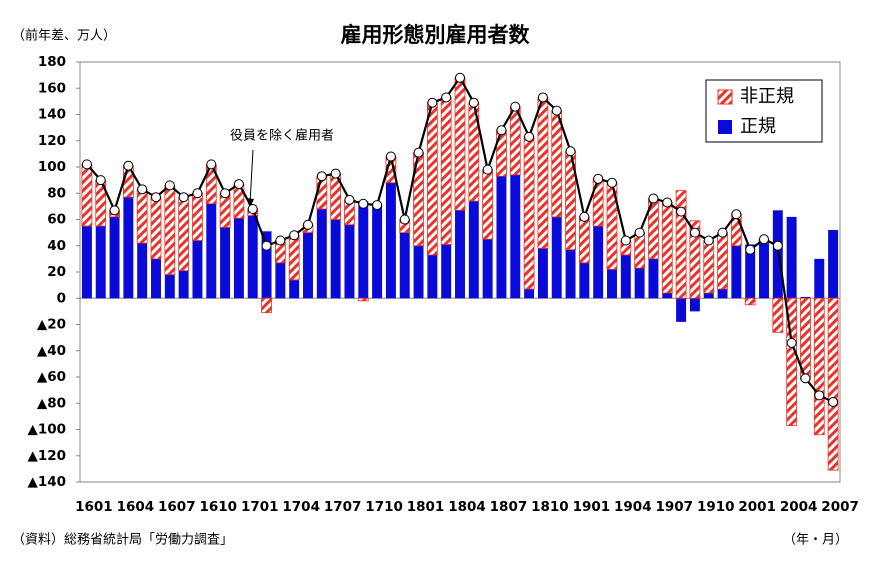  What do you see at coordinates (758, 126) in the screenshot?
I see `legend-label: 正規` at bounding box center [758, 126].